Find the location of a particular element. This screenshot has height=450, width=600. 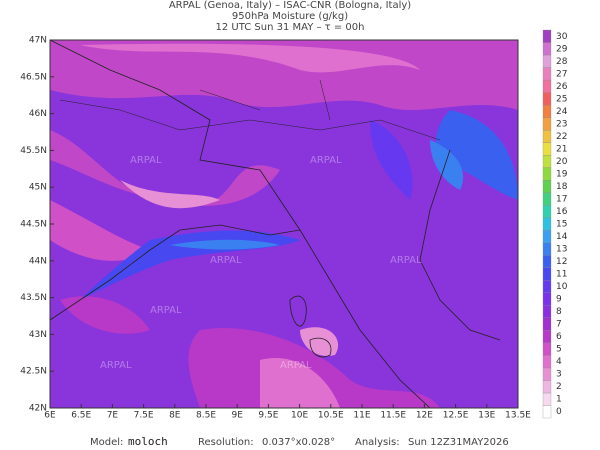

footer-value: Sun 12Z31MAY2026 is located at coordinates (458, 442).